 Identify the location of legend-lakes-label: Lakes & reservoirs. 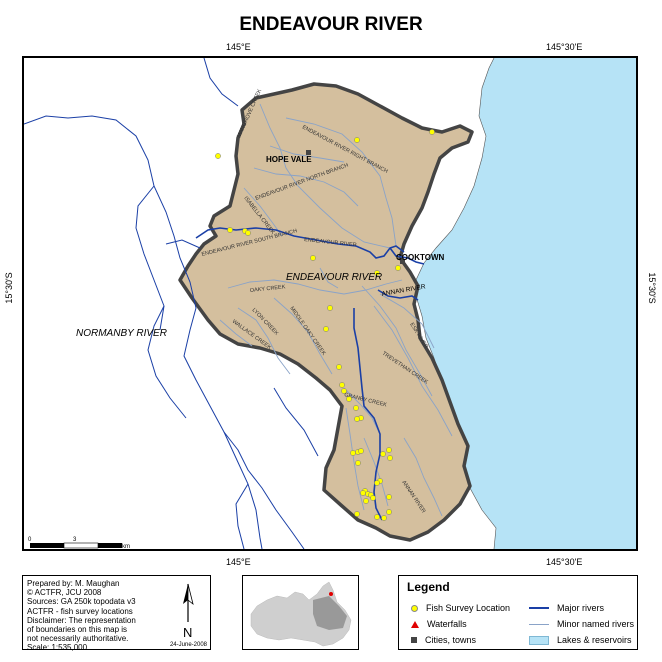
(594, 640).